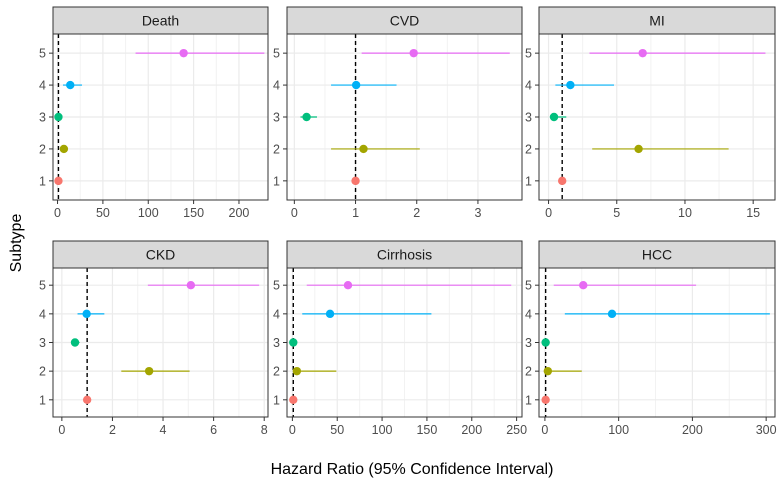 The image size is (783, 487). I want to click on x-tick-label: 300, so click(766, 430).